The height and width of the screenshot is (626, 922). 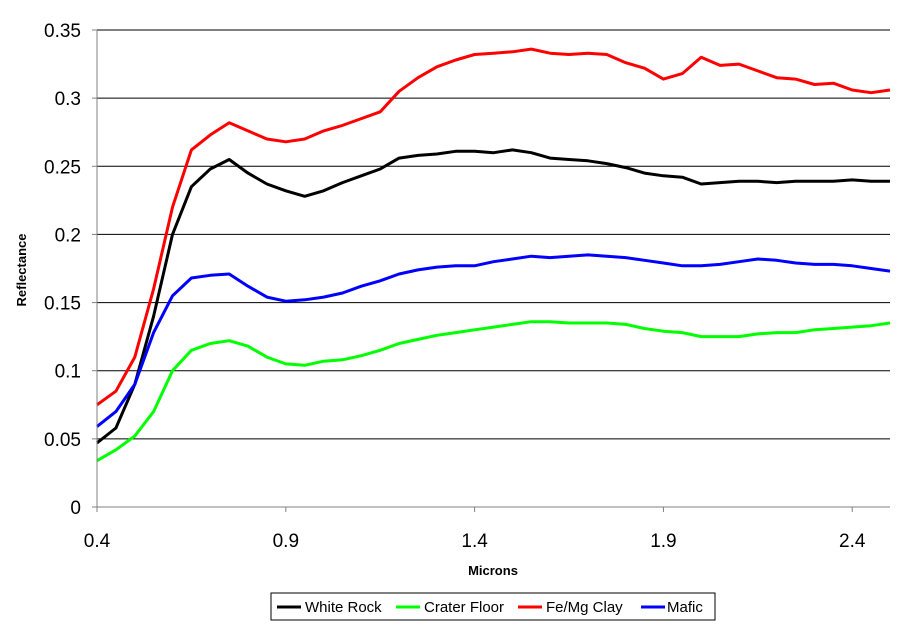 I want to click on y-tick-label-6: 0.3, so click(x=68, y=99).